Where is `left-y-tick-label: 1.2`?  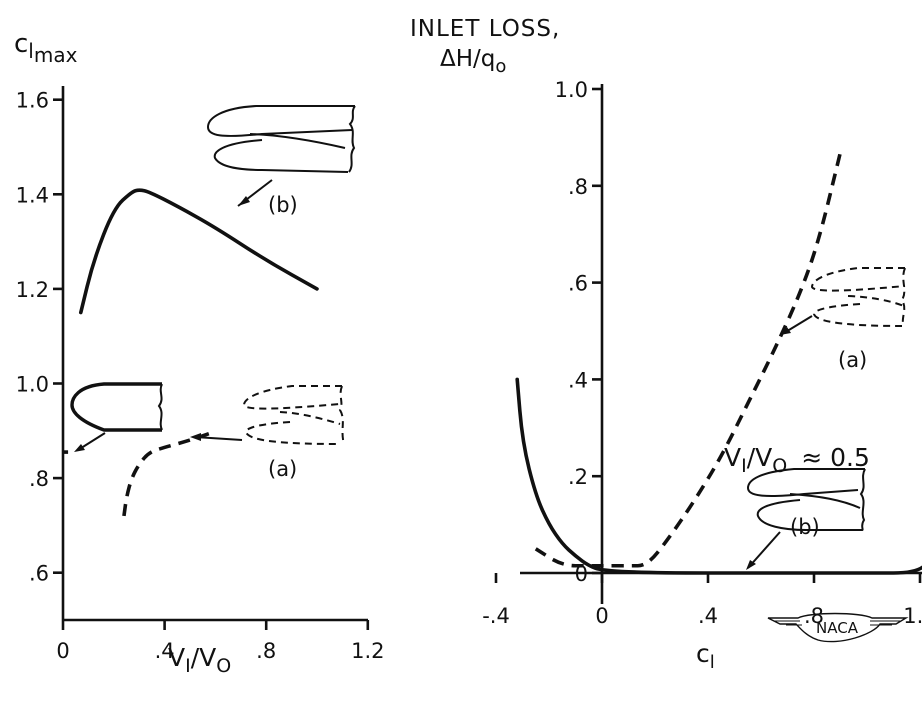 left-y-tick-label: 1.2 is located at coordinates (32, 290).